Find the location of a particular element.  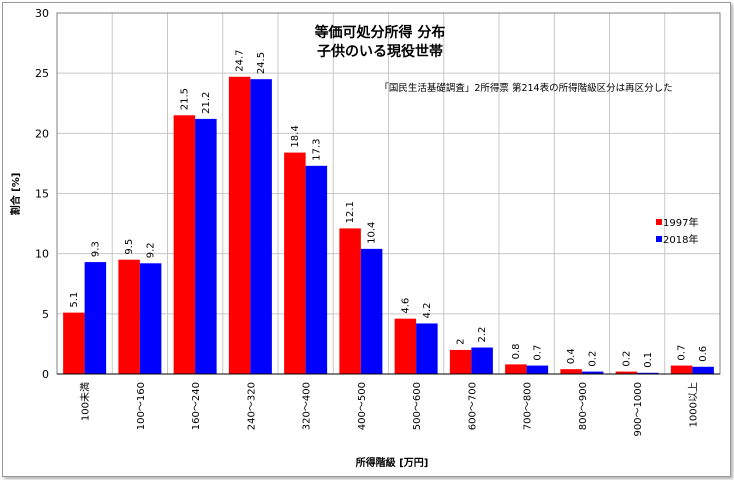

y-tick-label: 25 is located at coordinates (42, 73).